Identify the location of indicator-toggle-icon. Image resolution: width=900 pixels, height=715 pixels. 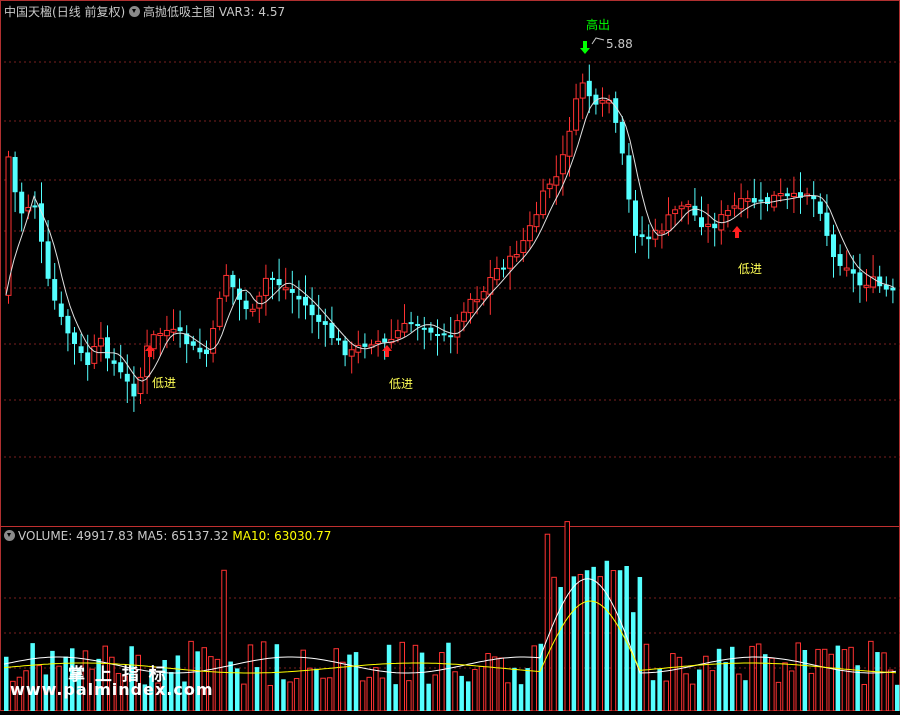
(135, 11).